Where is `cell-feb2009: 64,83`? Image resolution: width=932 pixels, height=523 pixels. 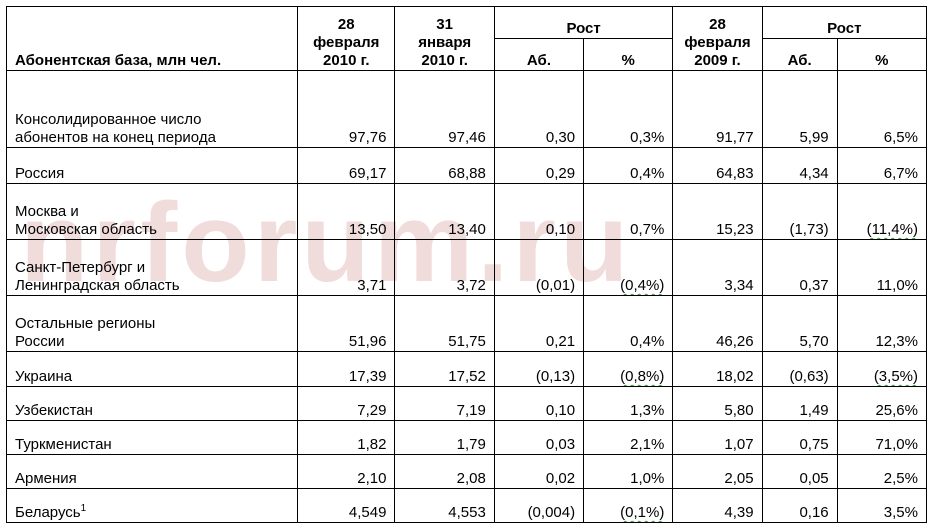
cell-feb2009: 64,83 is located at coordinates (717, 165).